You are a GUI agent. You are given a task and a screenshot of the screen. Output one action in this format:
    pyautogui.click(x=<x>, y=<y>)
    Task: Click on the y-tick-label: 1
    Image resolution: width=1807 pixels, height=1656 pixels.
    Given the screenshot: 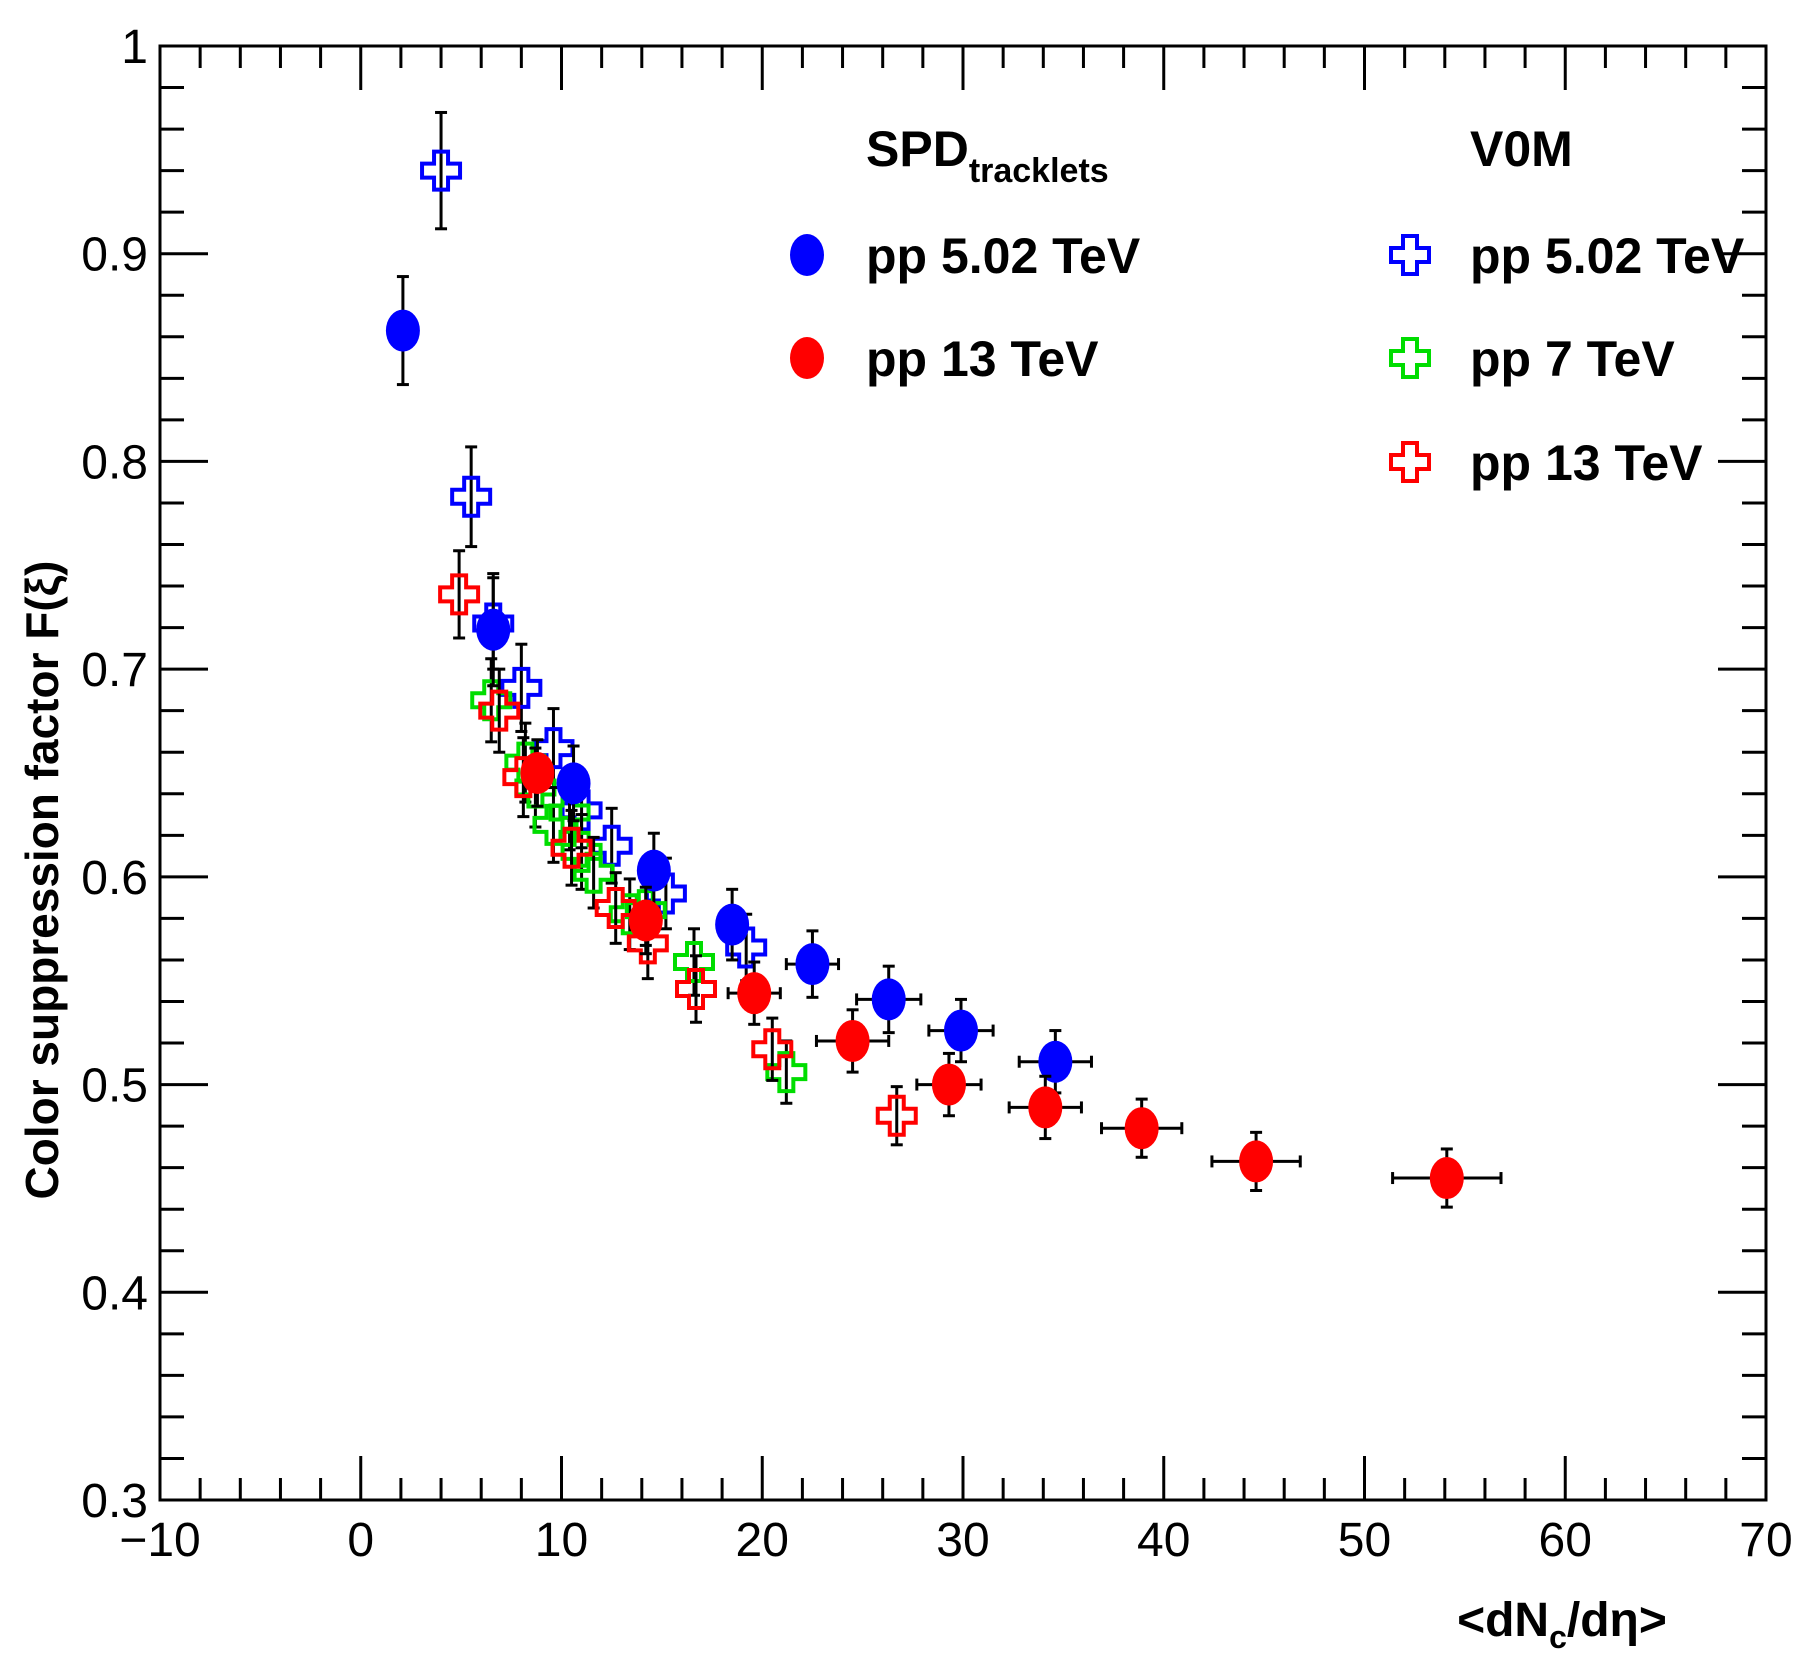 What is the action you would take?
    pyautogui.click(x=134, y=47)
    